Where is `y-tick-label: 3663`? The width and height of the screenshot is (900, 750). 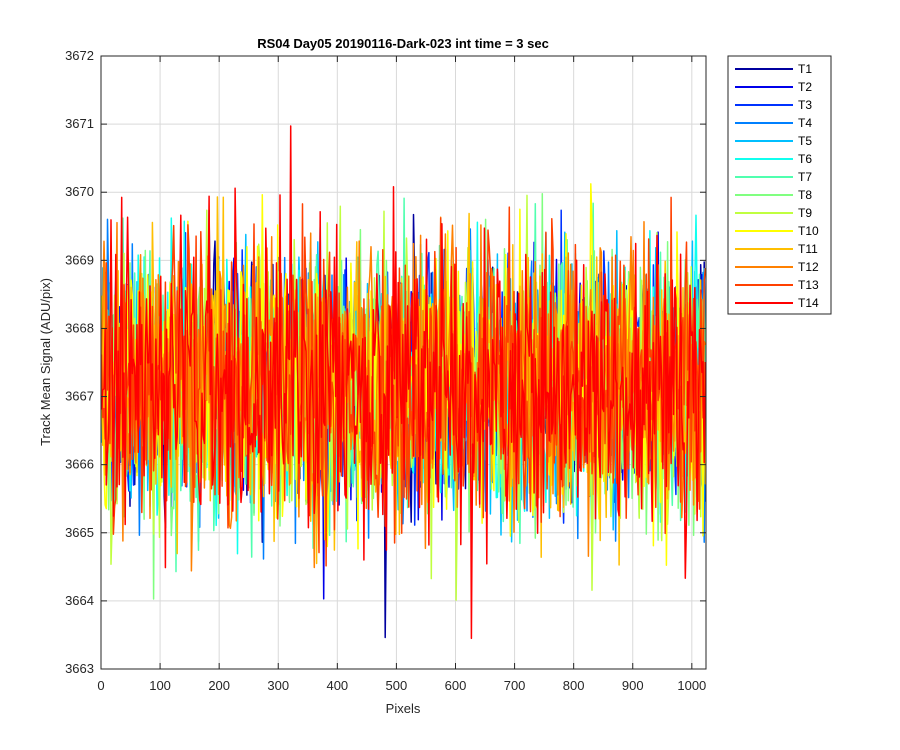
y-tick-label: 3663 is located at coordinates (79, 668).